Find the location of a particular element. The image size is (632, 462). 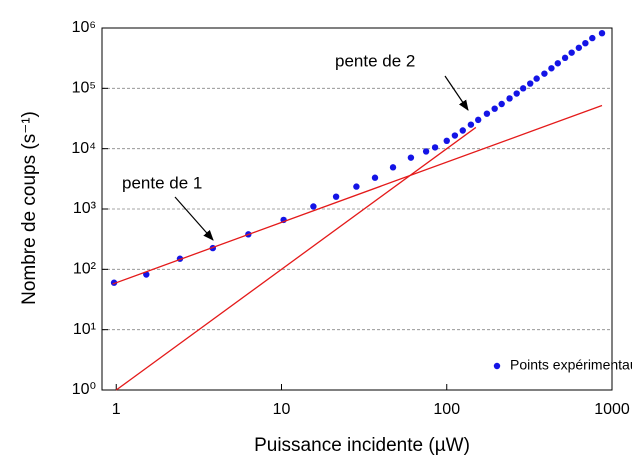

legend-label: Points expérimentaux is located at coordinates (571, 365).